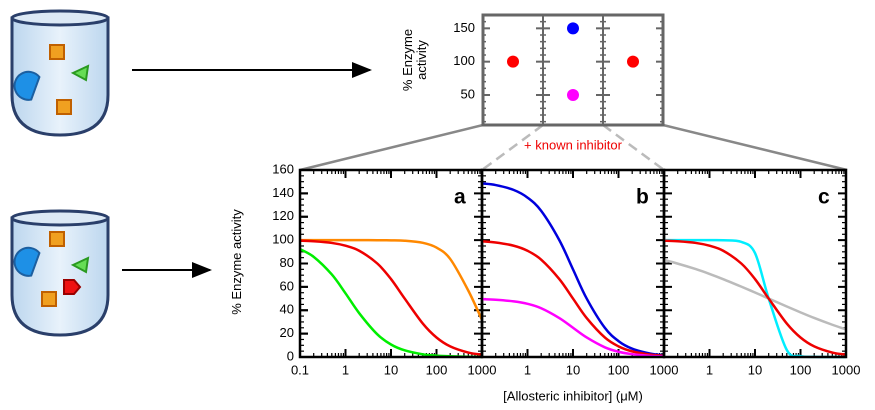  Describe the element at coordinates (290, 355) in the screenshot. I see `y-tick-label: 0` at that location.